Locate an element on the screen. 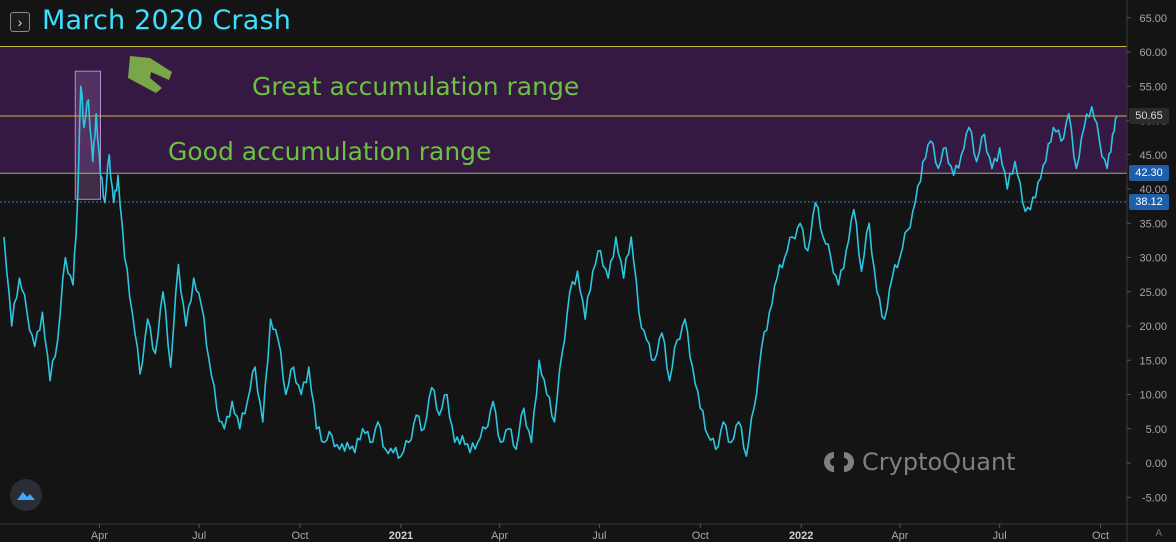 The image size is (1176, 542). y-tick-label: 65.00 is located at coordinates (1153, 19).